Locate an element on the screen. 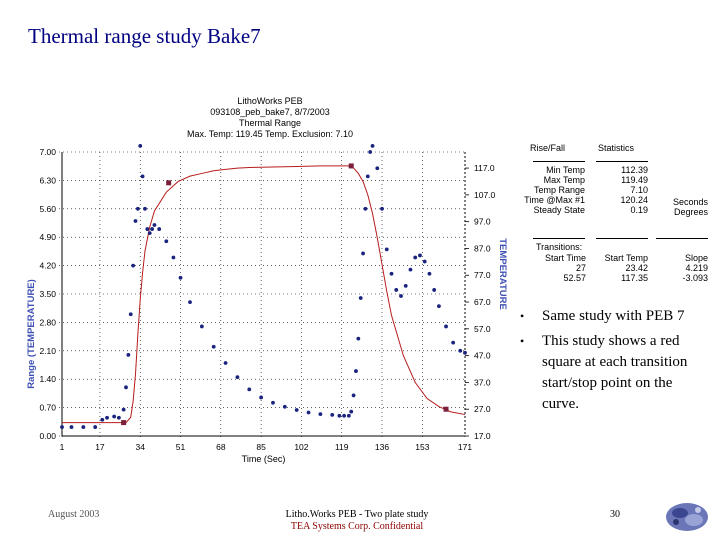 This screenshot has height=540, width=720. transitions-header: Start Time Start Temp Slope is located at coordinates (620, 258).